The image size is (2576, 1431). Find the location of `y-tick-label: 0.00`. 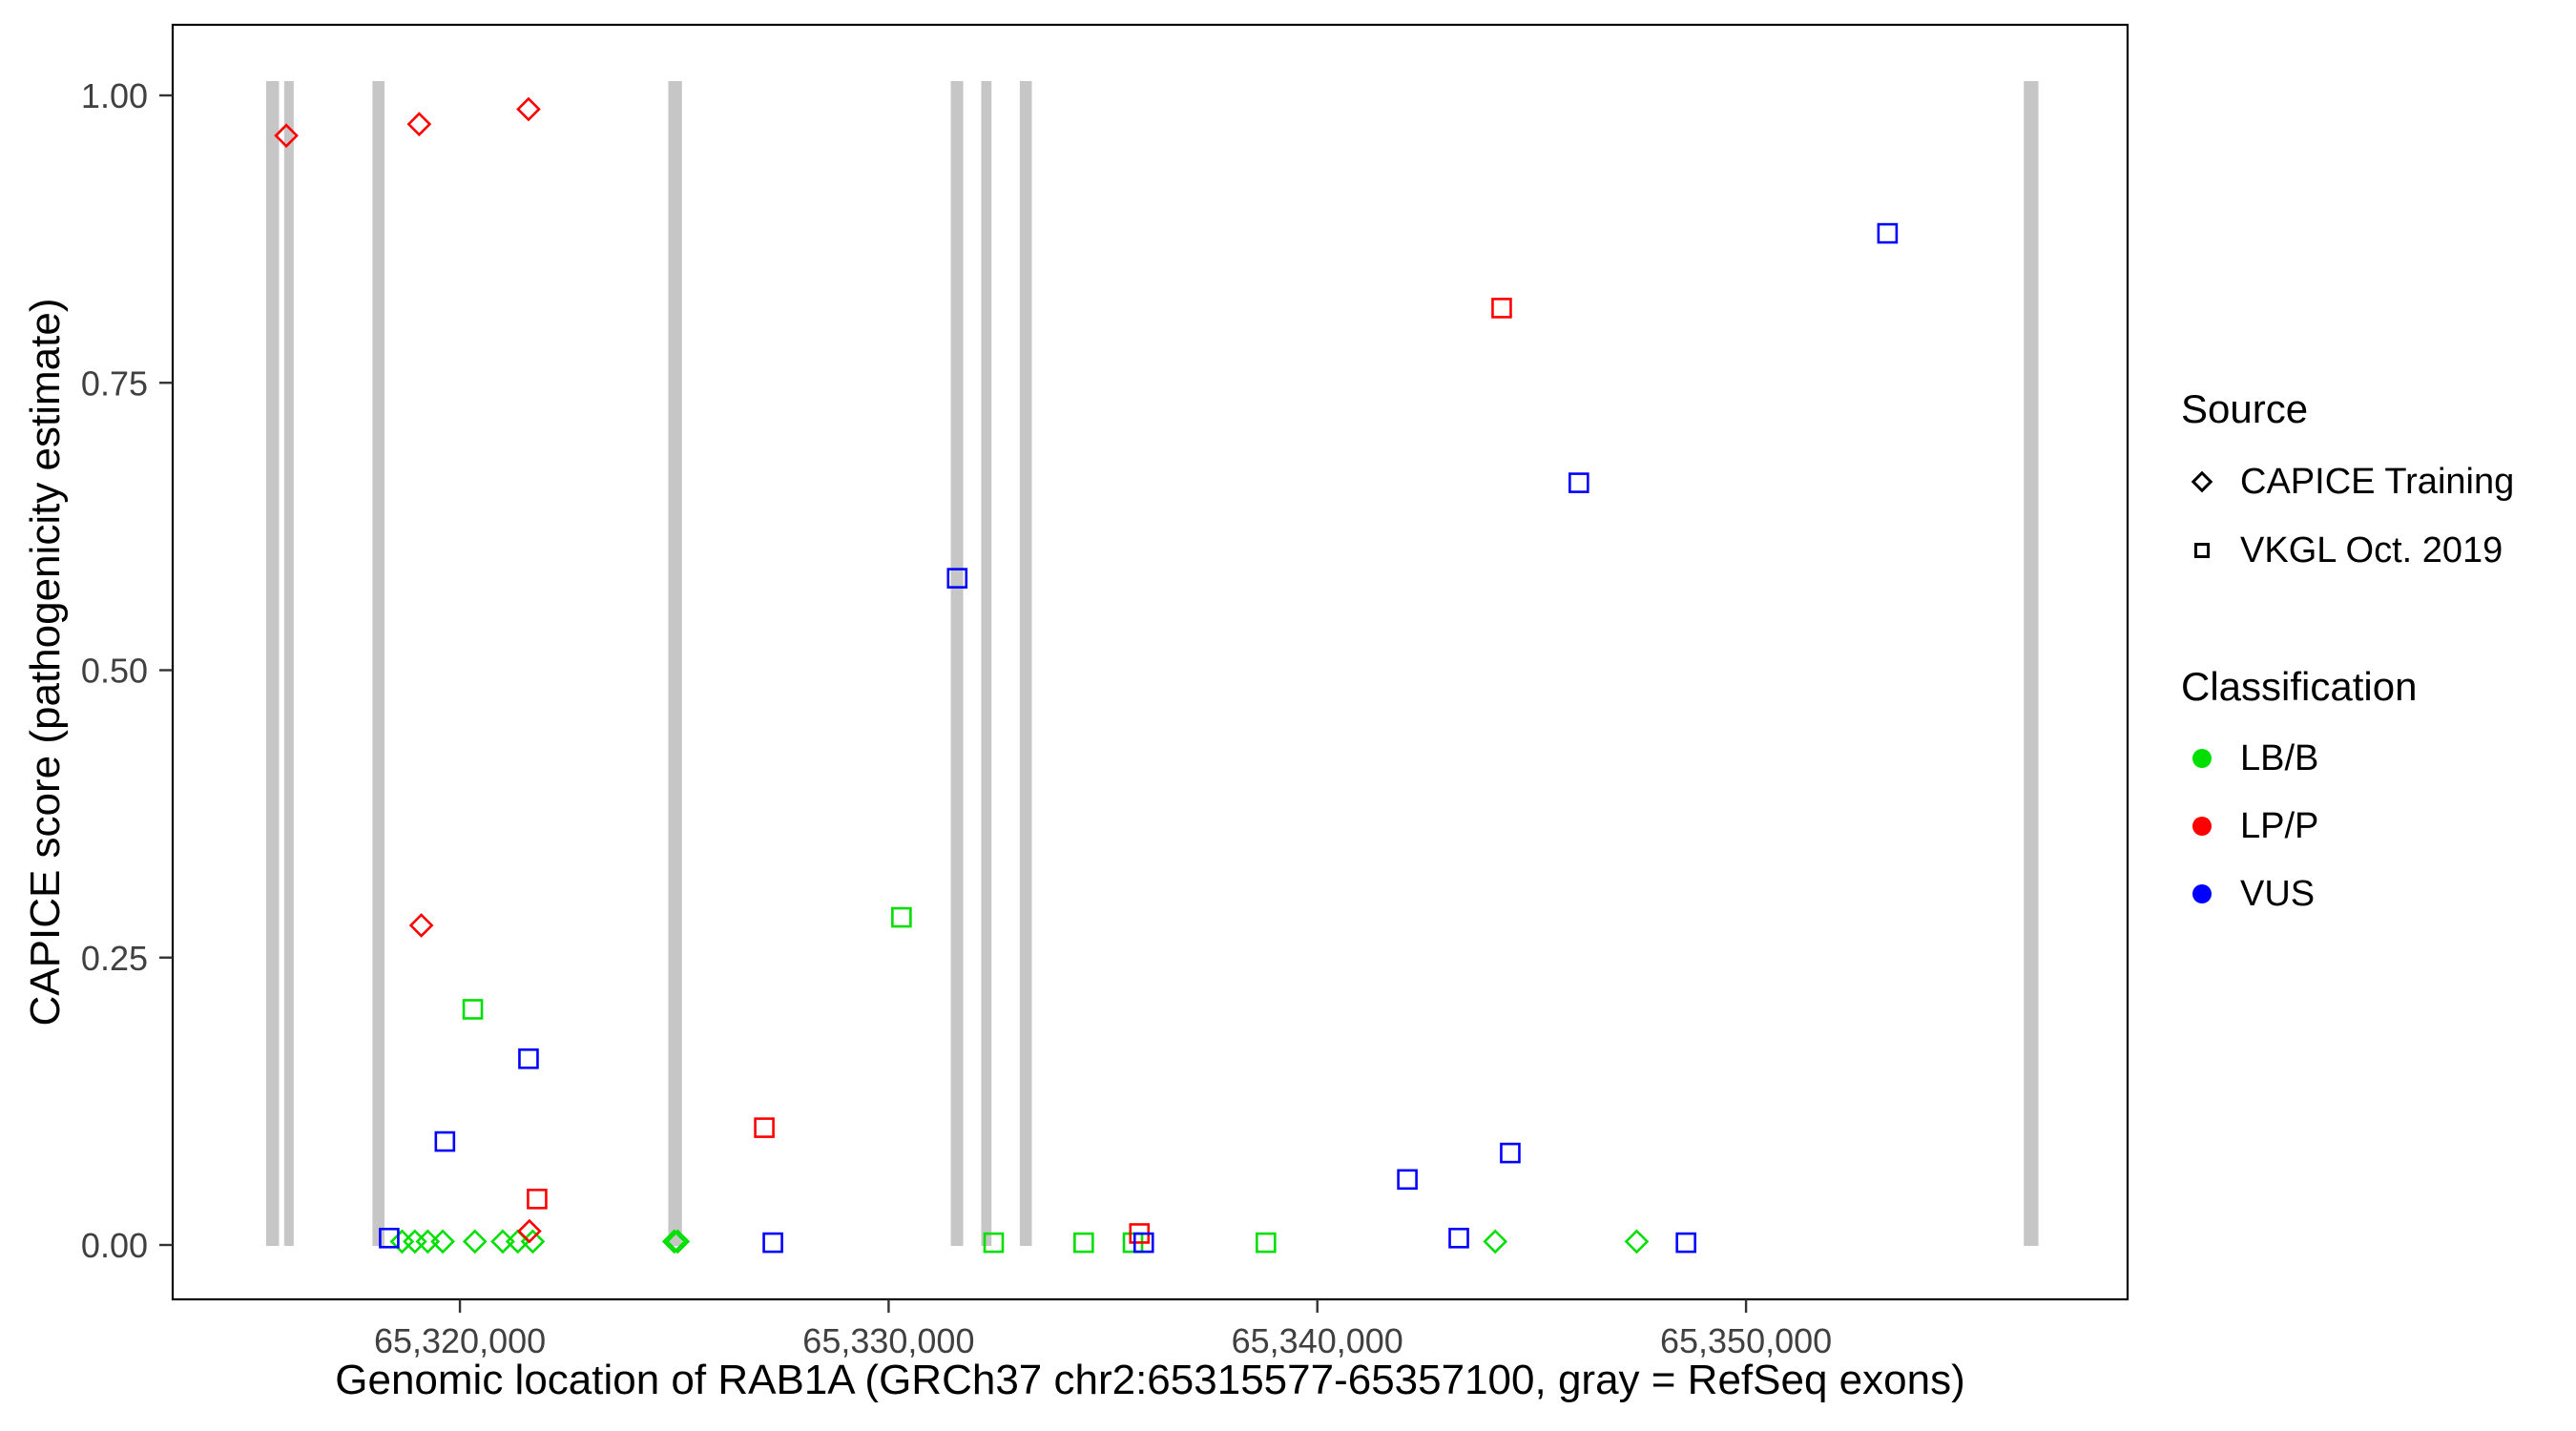

y-tick-label: 0.00 is located at coordinates (114, 1245).